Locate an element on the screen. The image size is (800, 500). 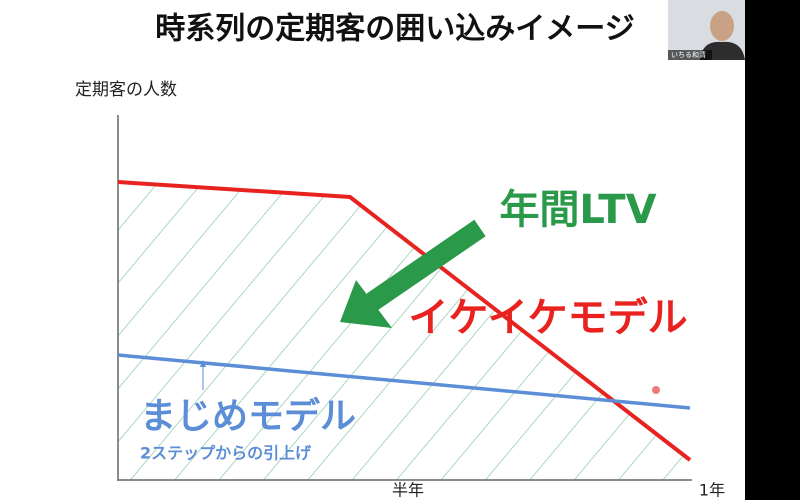
serious-note: 2ステップからの引上げ is located at coordinates (226, 453).